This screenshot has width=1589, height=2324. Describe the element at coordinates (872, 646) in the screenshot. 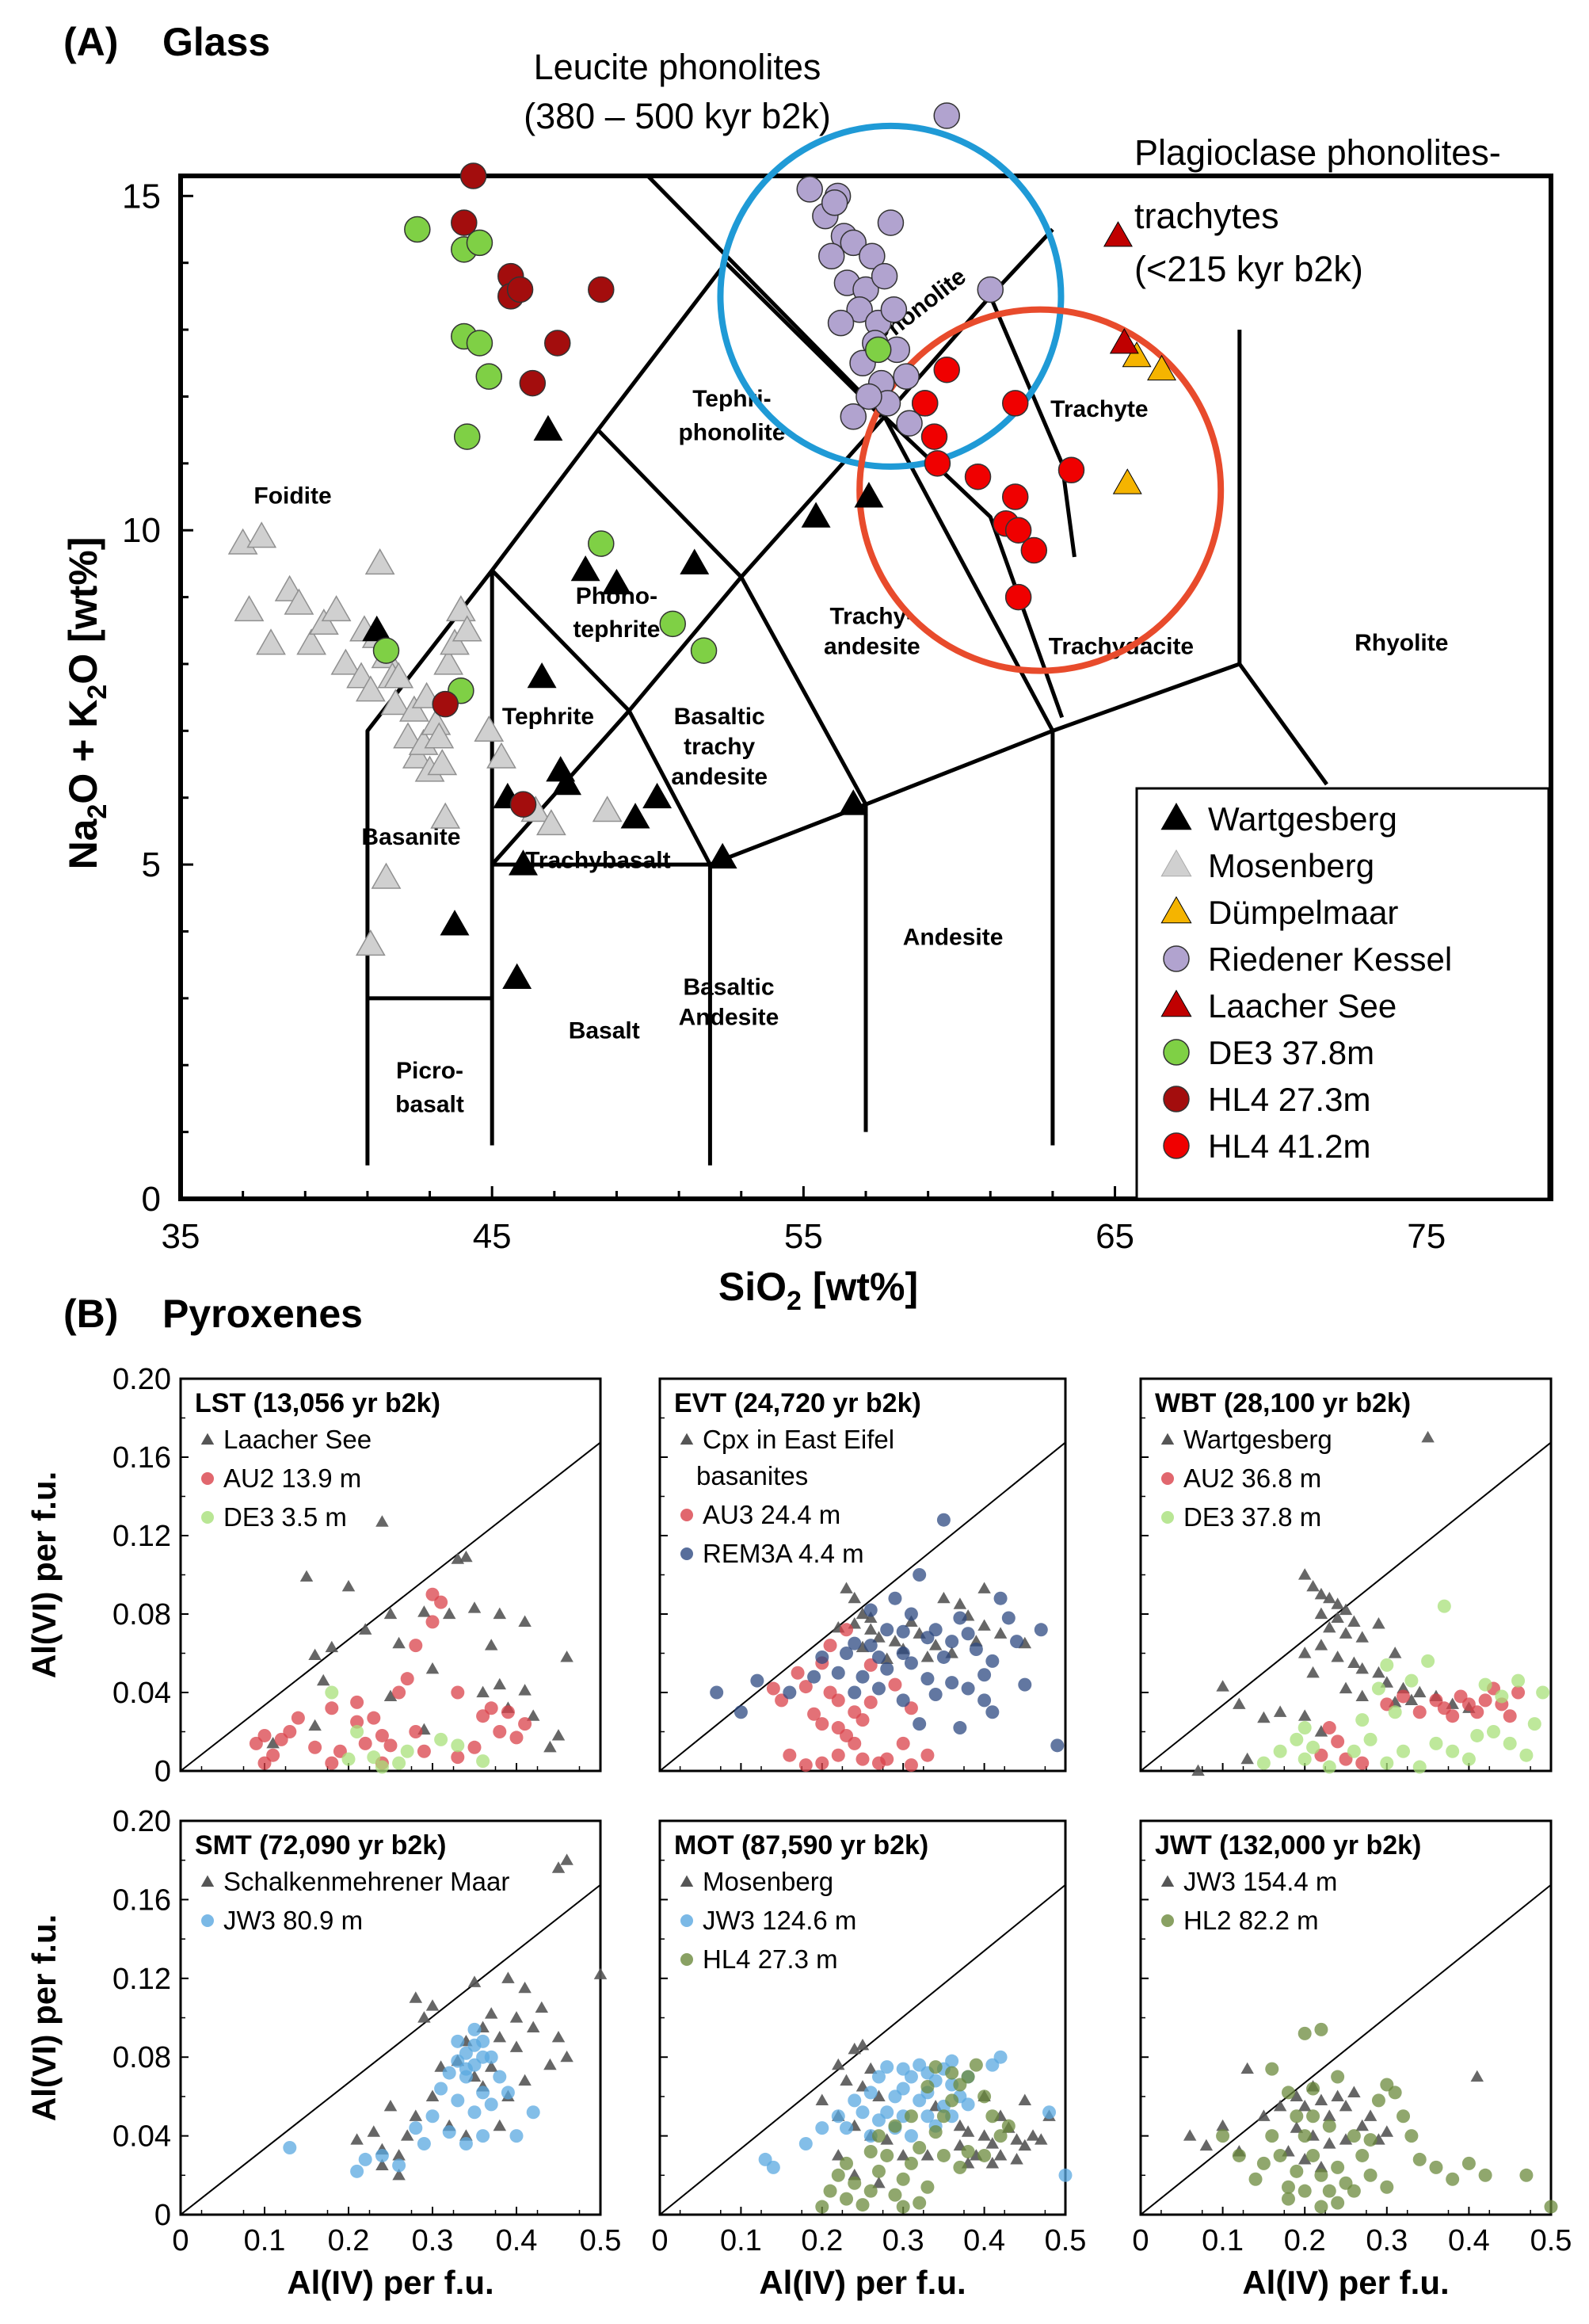

I see `tas-field-ta-2: andesite` at that location.